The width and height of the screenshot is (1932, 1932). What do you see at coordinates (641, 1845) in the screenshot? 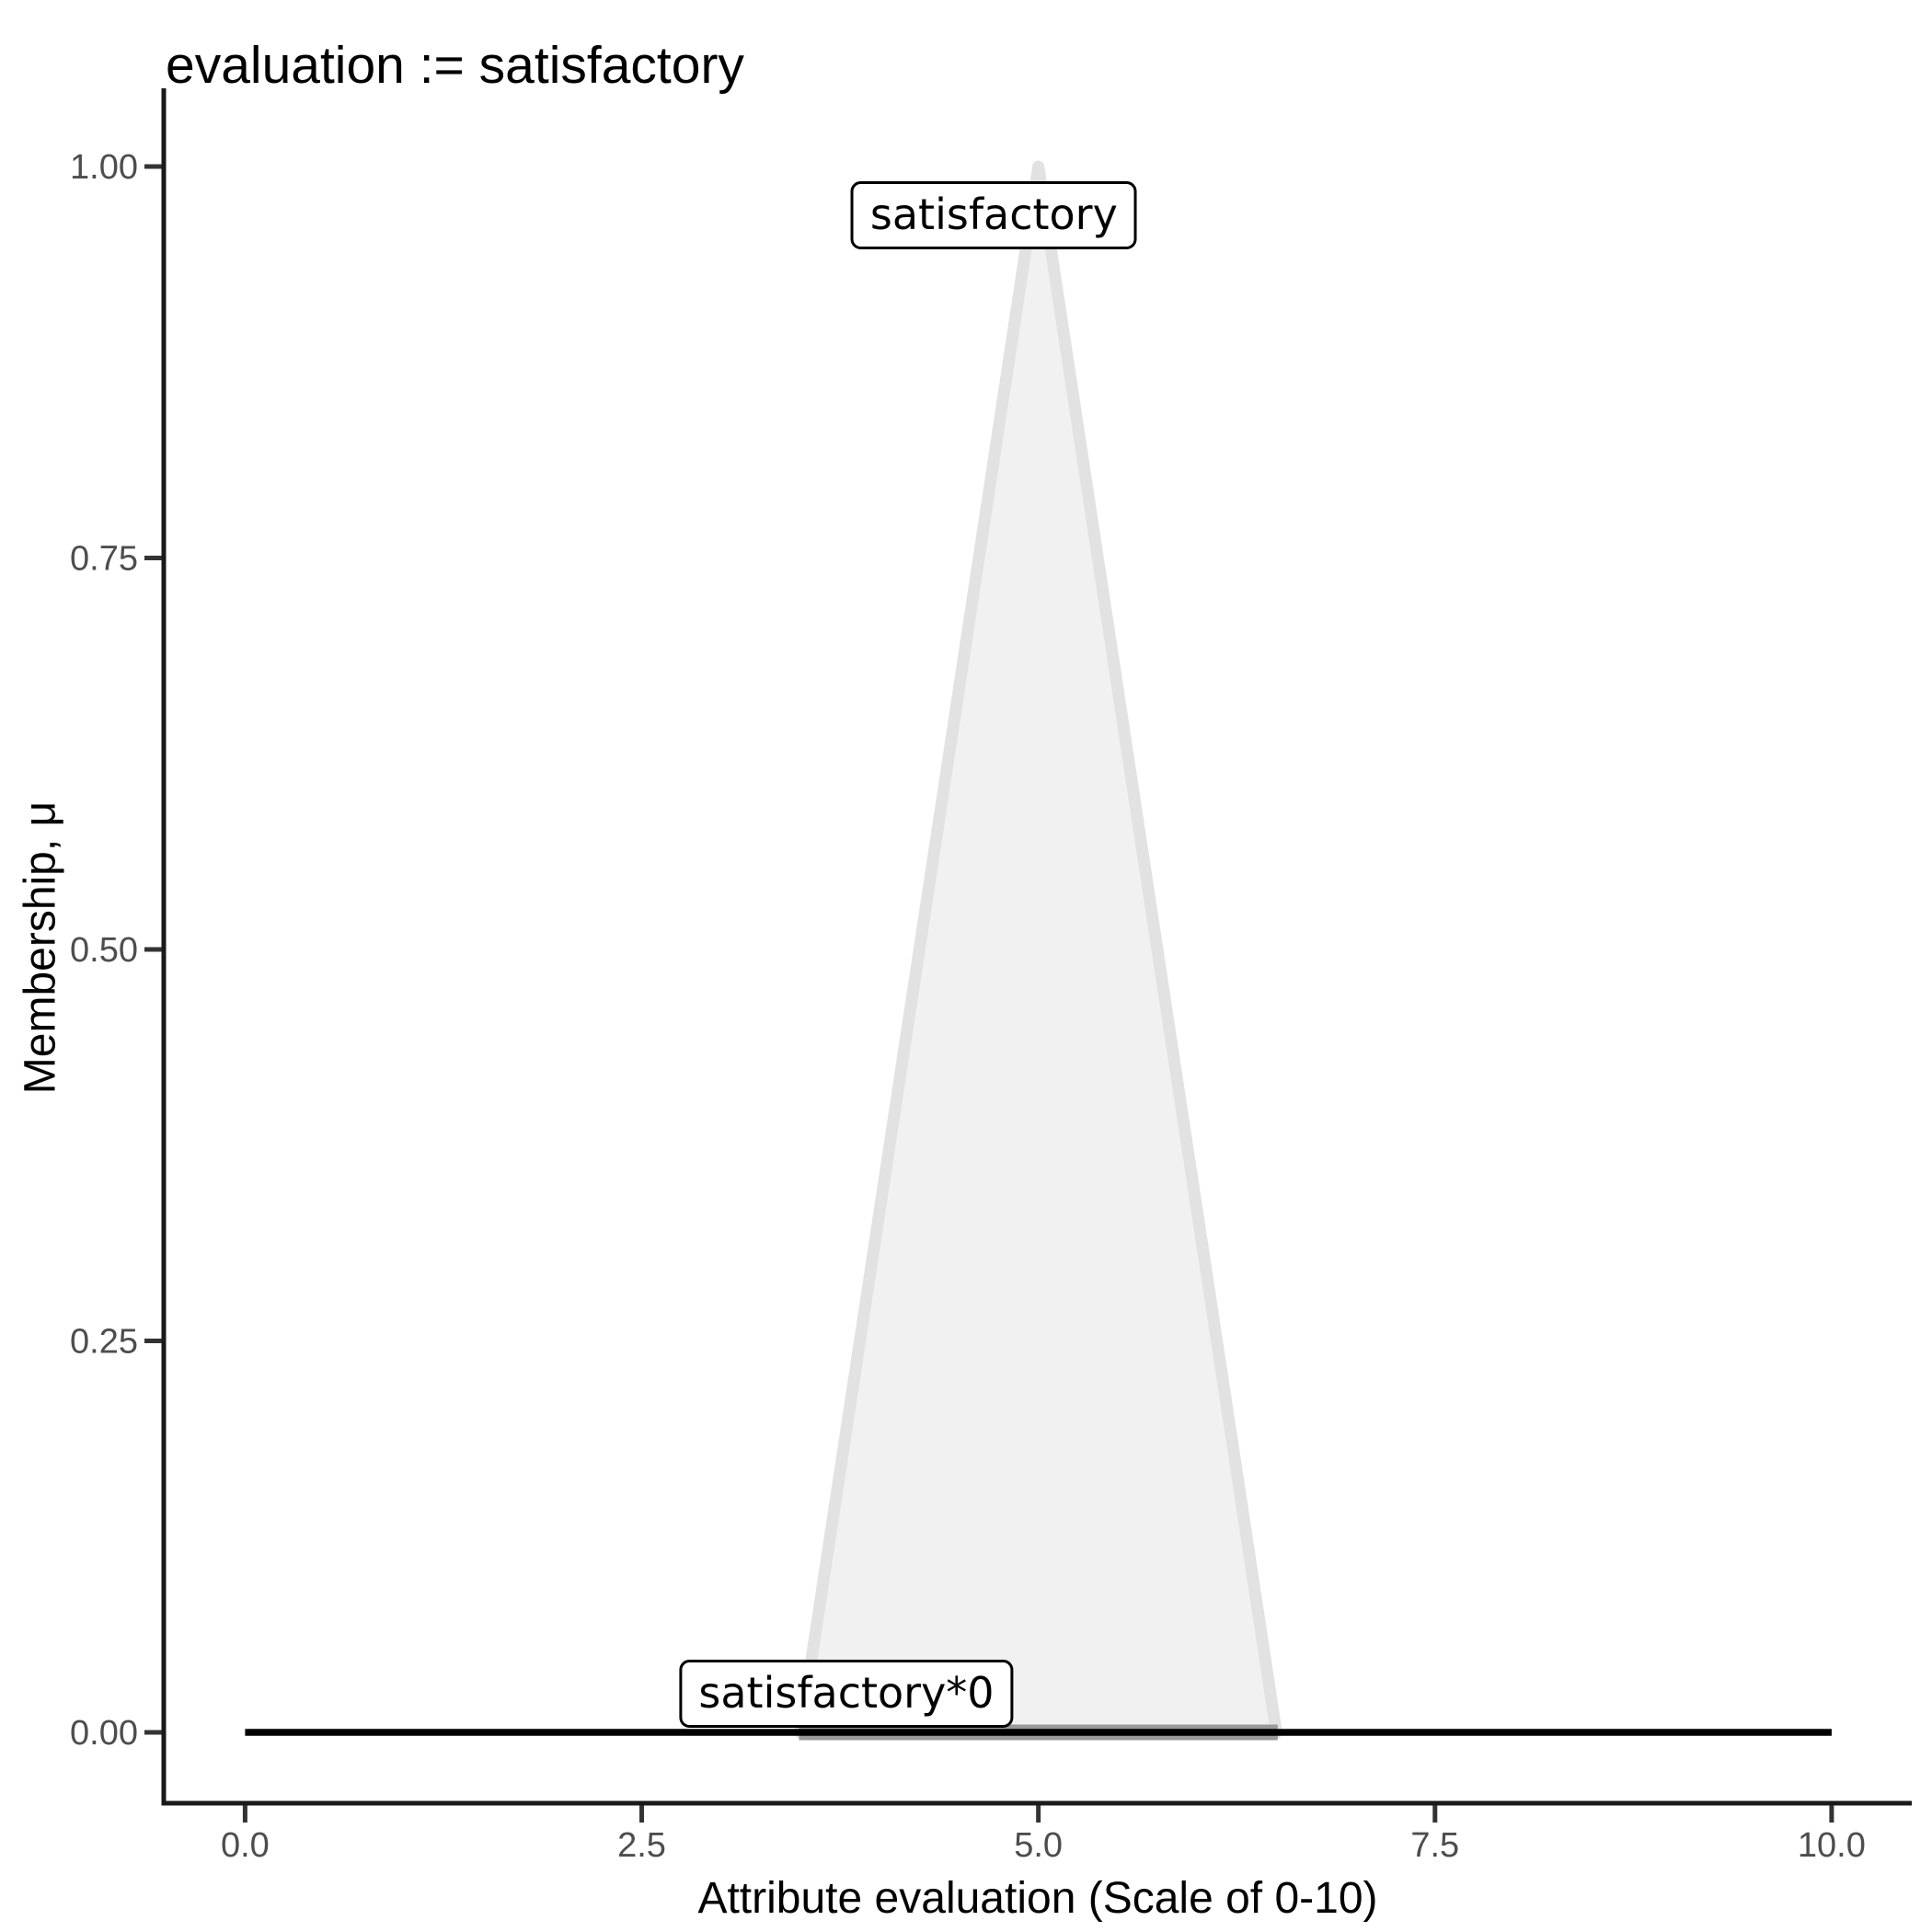
I see `x-tick-label: 2.5` at bounding box center [641, 1845].